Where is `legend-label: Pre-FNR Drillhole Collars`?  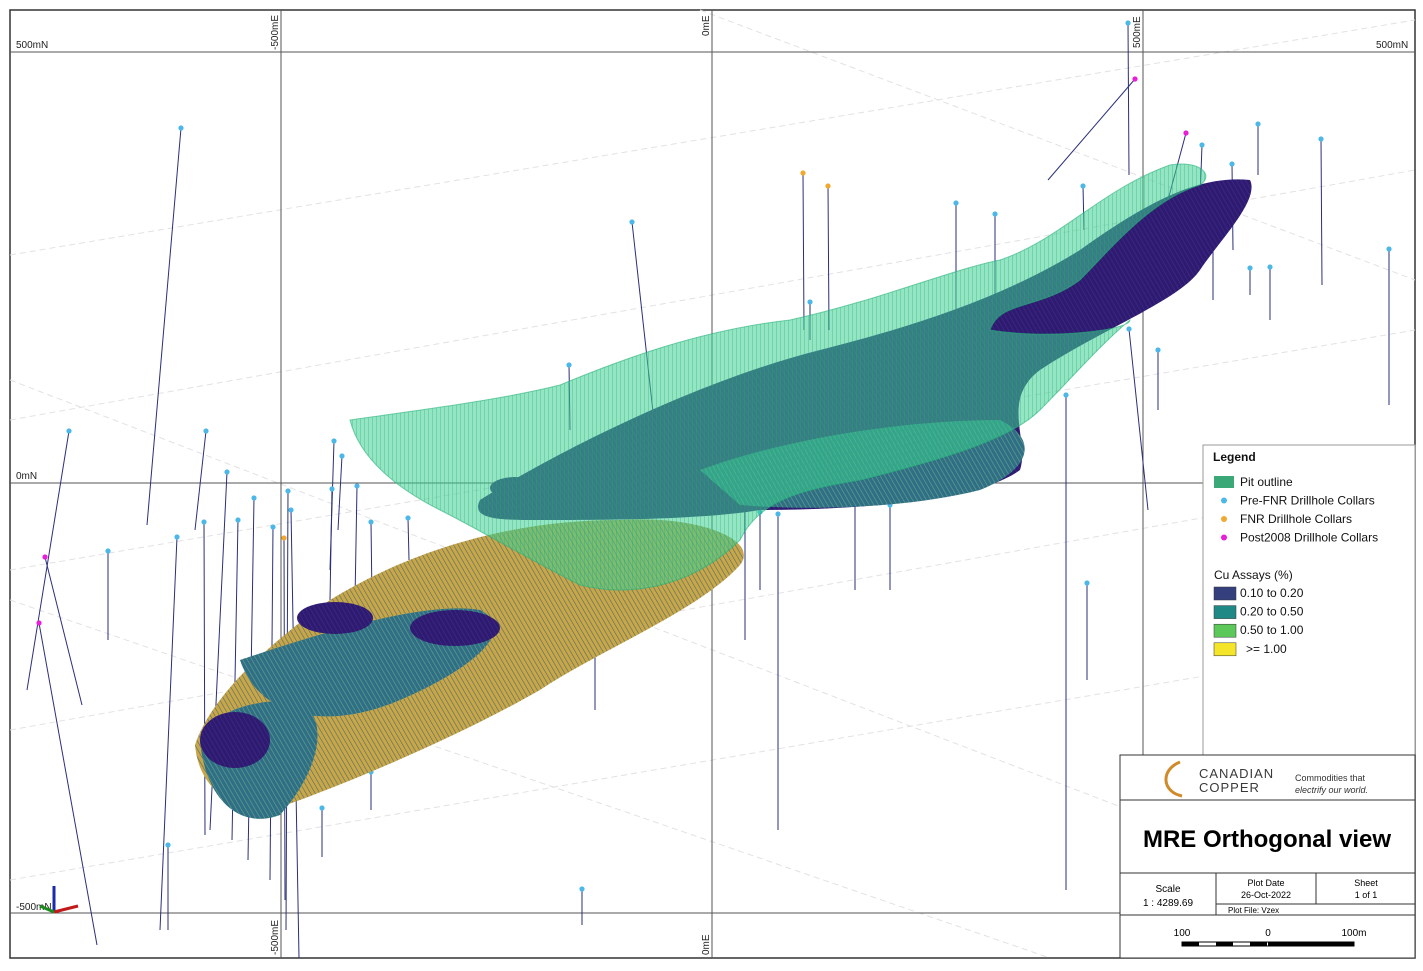 legend-label: Pre-FNR Drillhole Collars is located at coordinates (1307, 501).